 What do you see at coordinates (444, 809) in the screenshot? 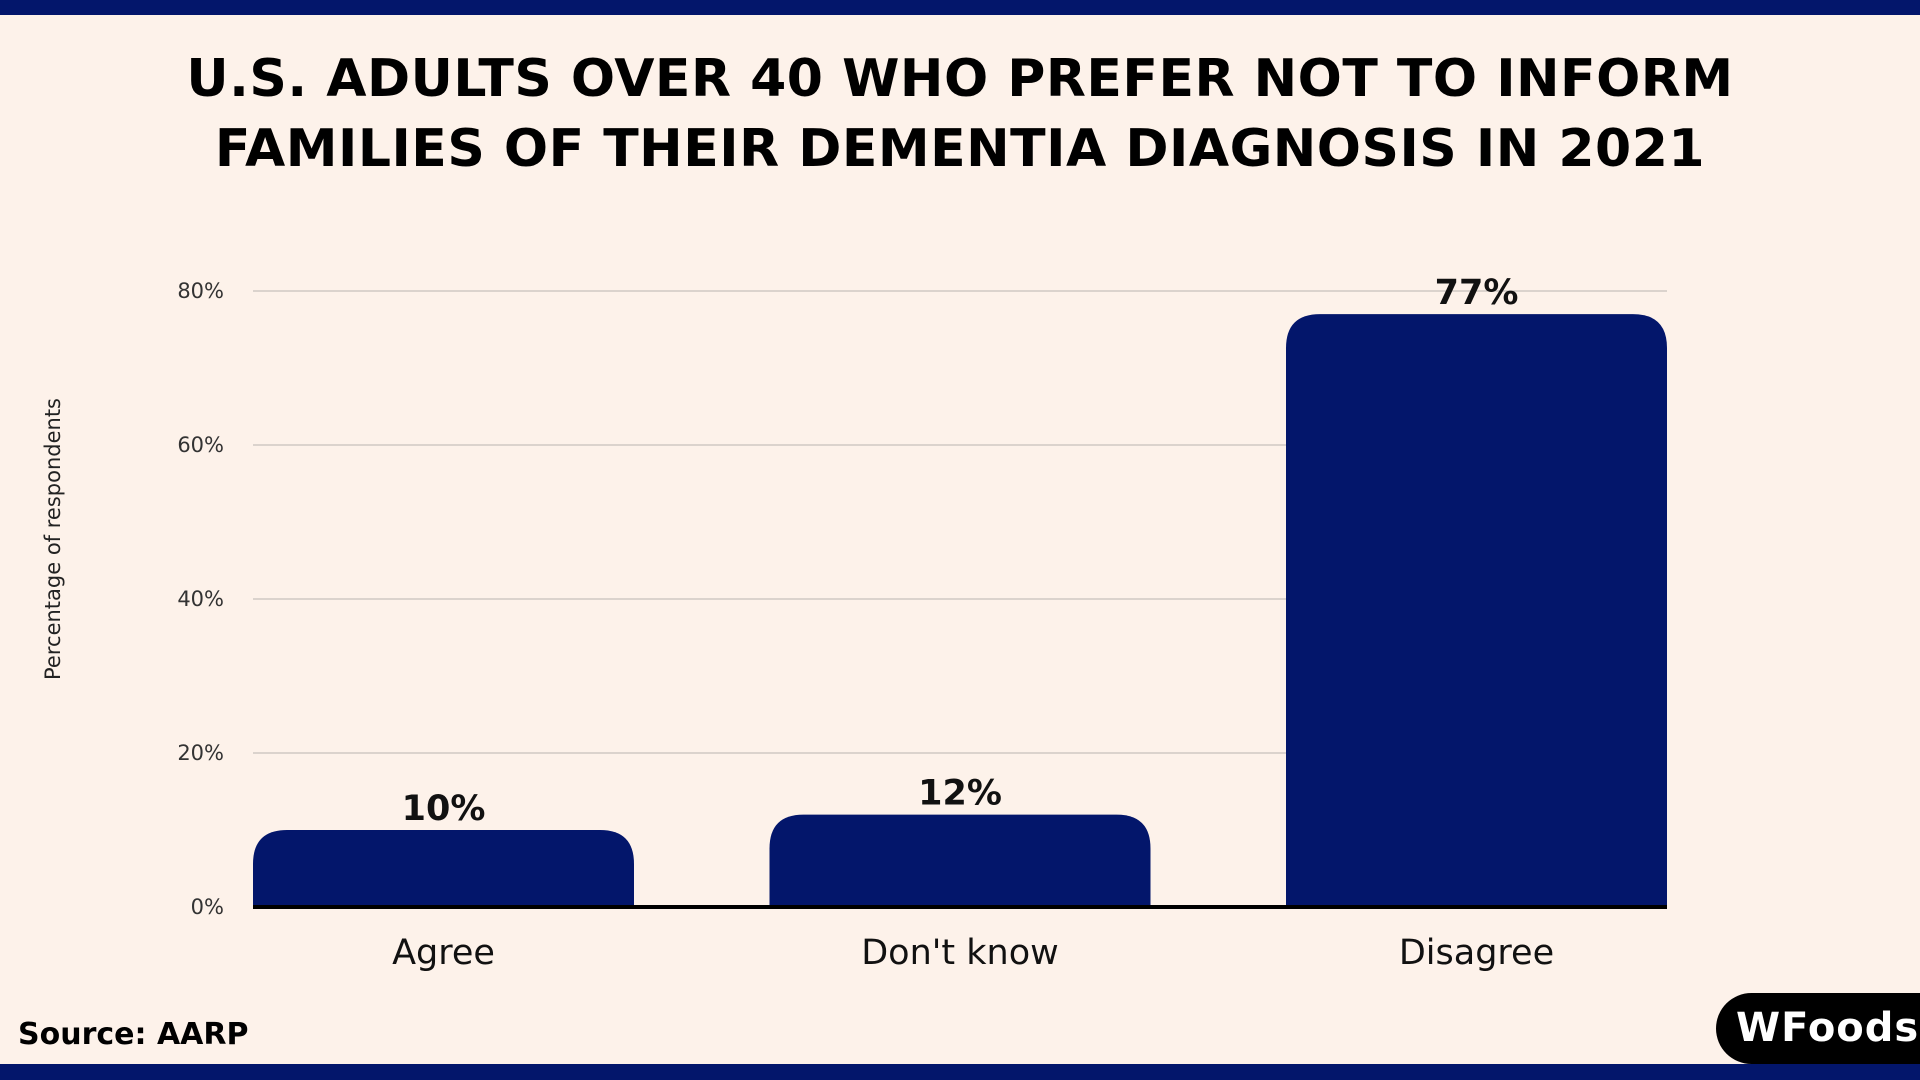
I see `data-label: 10%` at bounding box center [444, 809].